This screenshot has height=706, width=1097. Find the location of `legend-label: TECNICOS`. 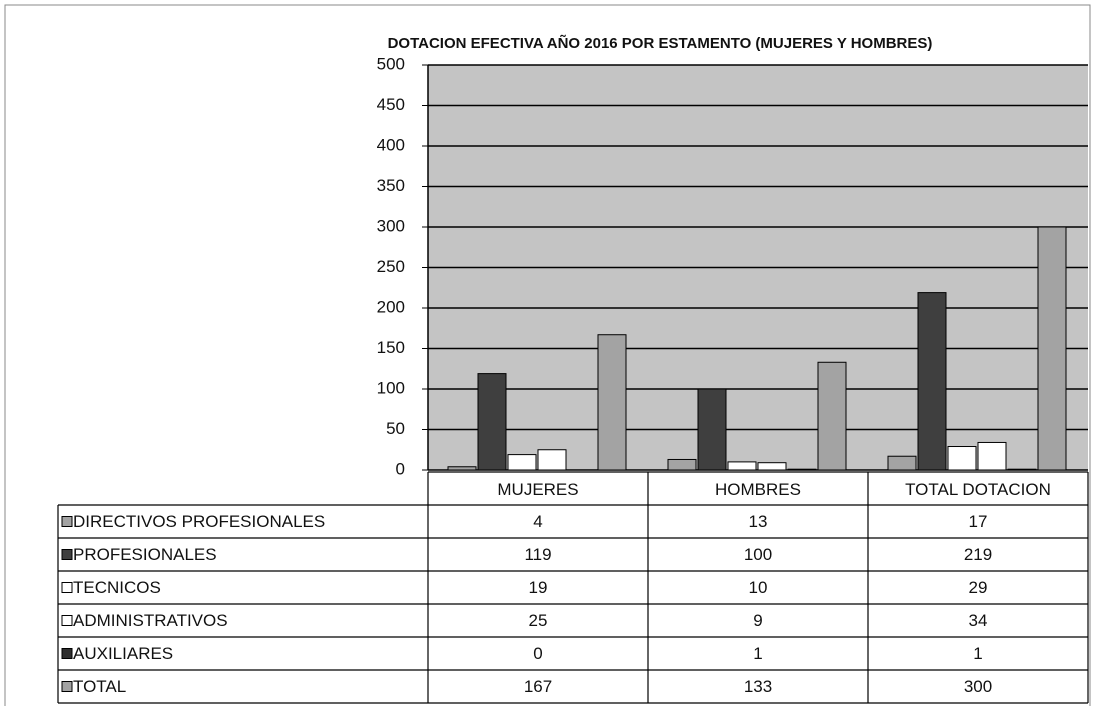

legend-label: TECNICOS is located at coordinates (117, 587).